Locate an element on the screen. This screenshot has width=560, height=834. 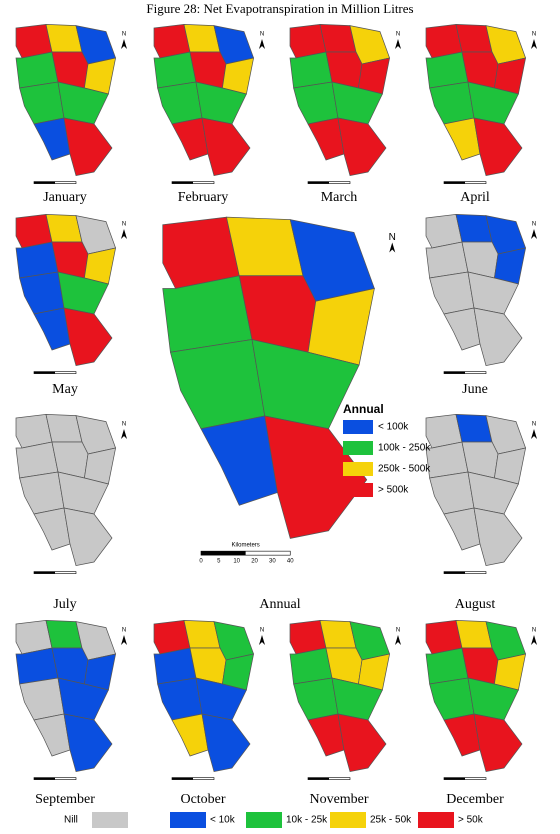
scale-tick: 30 is located at coordinates (272, 562).